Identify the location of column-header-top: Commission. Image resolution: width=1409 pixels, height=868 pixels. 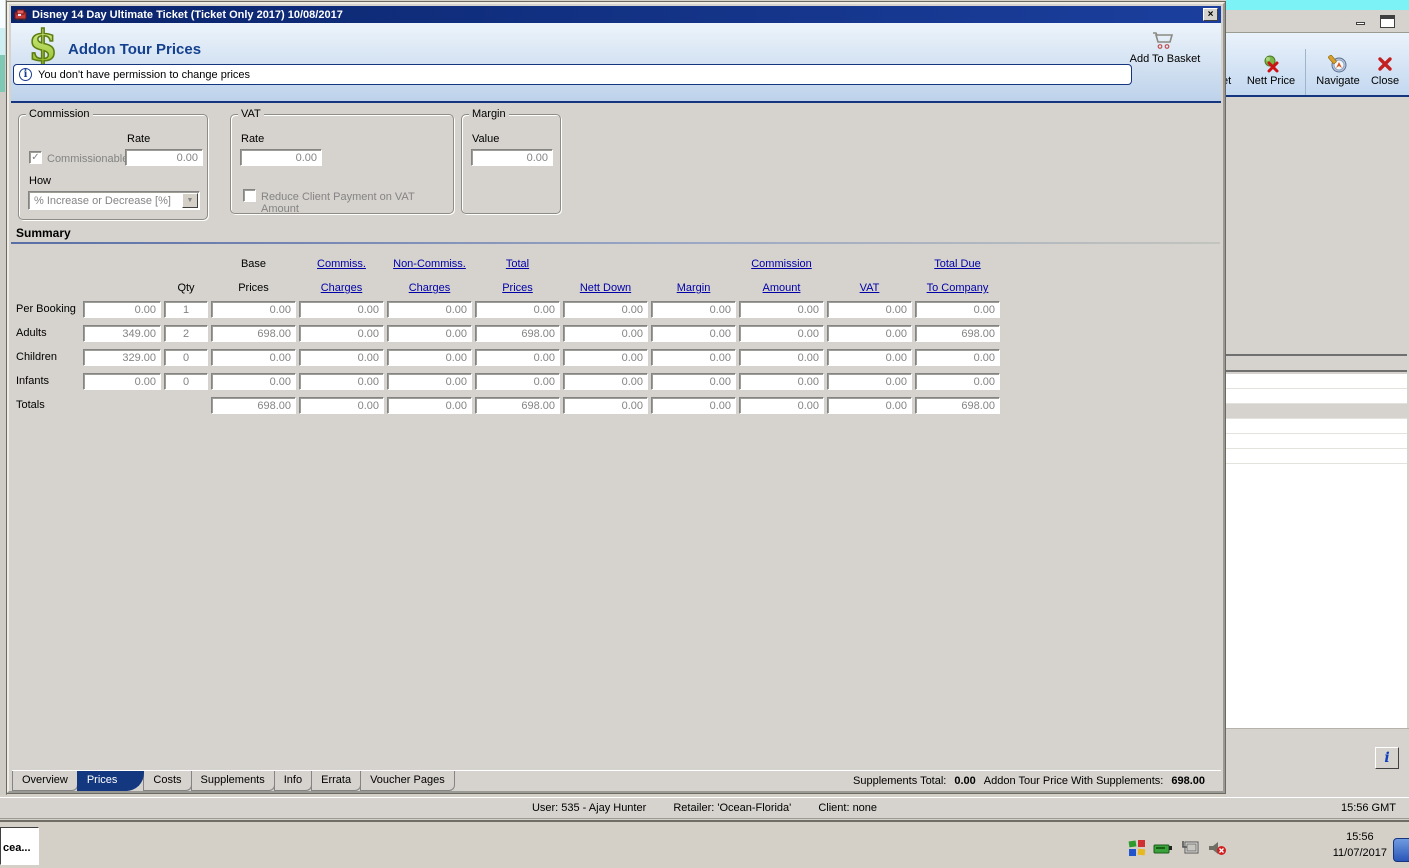
(781, 264).